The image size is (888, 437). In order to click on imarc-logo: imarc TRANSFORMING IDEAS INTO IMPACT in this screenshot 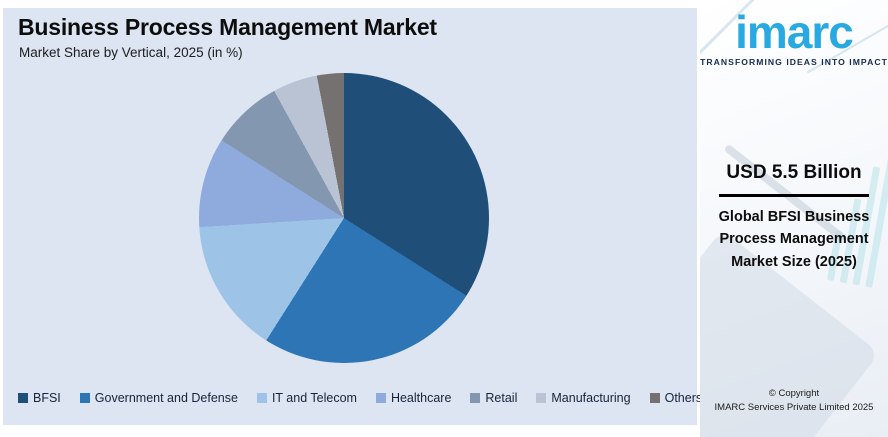, I will do `click(794, 36)`.